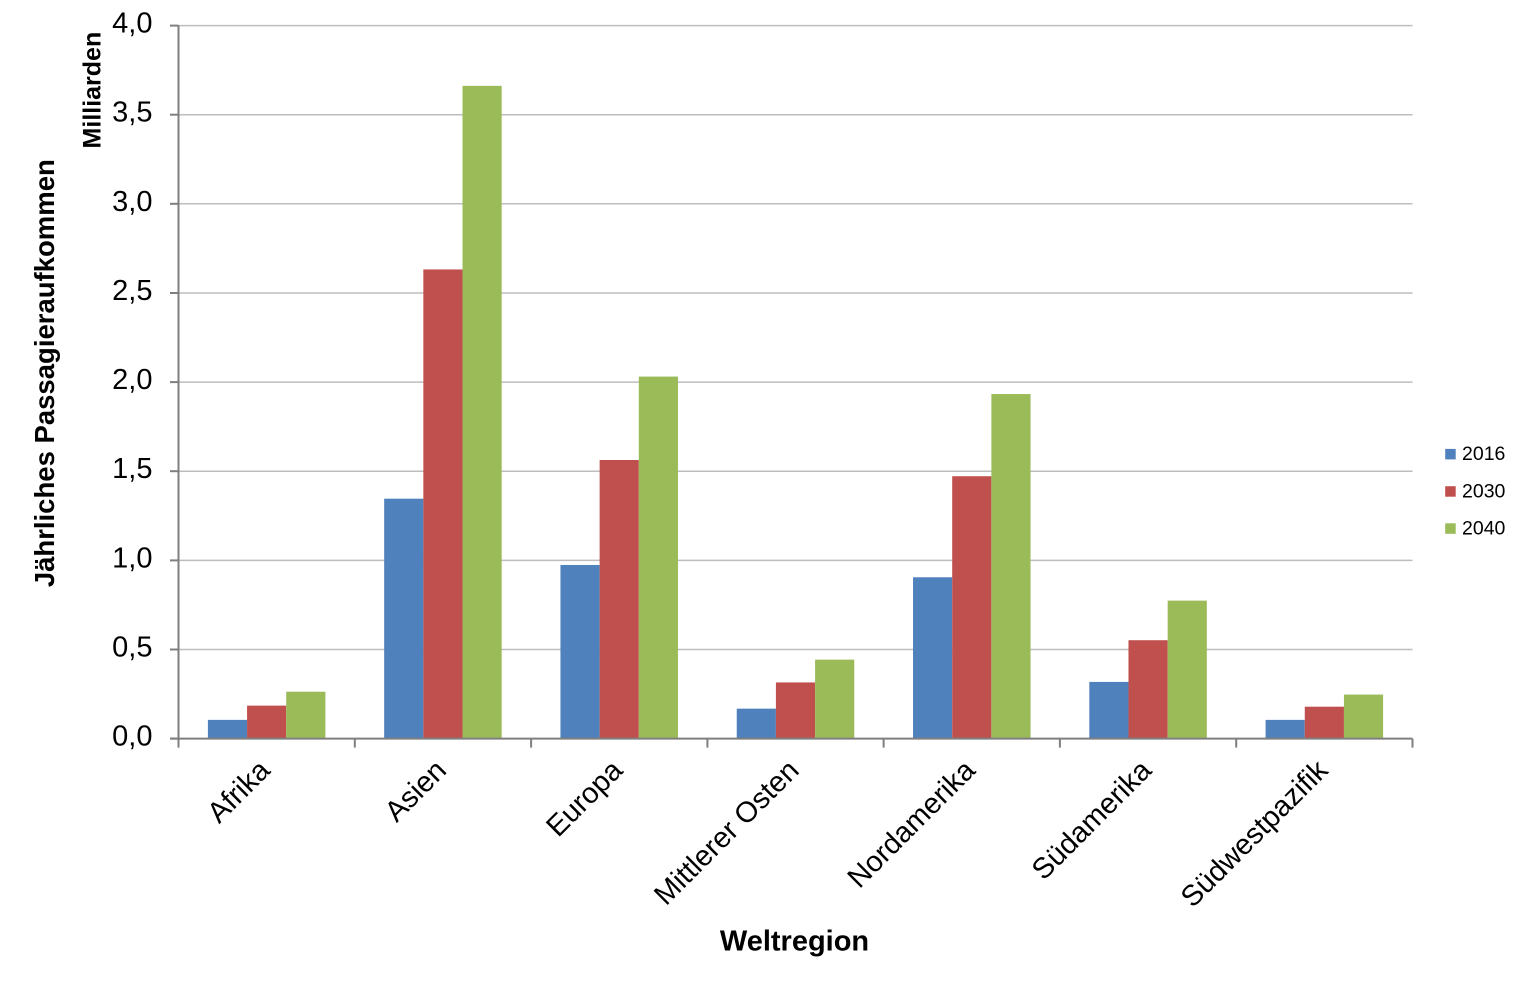  I want to click on svg-text: Weltregion, so click(794, 942).